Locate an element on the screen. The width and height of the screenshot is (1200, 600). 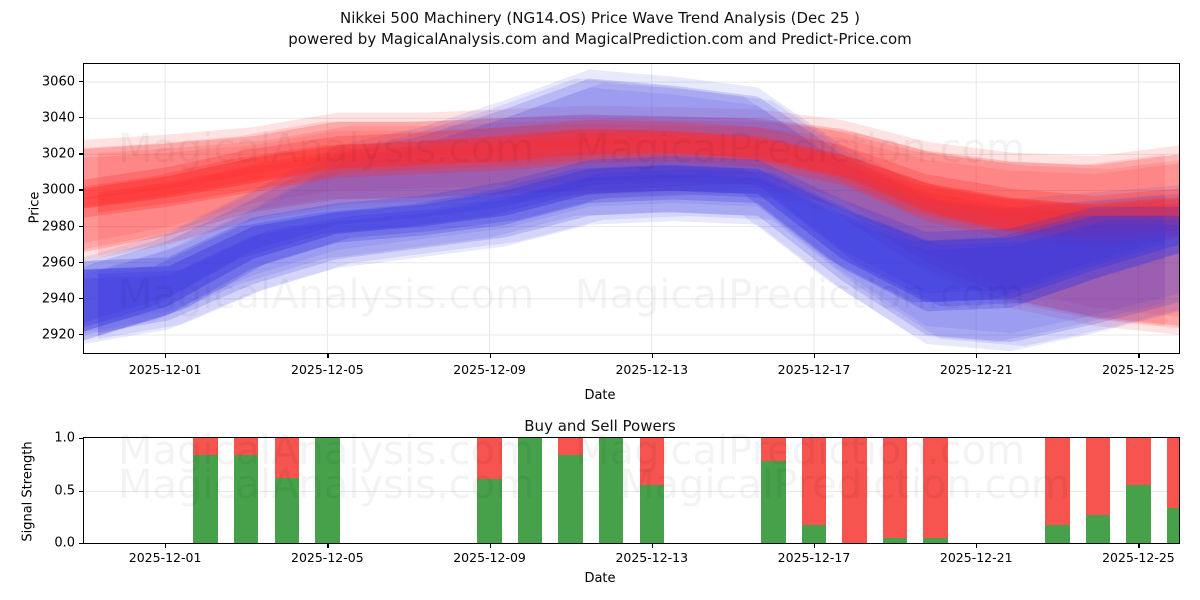
price-y-tick-label: 3040 is located at coordinates (58, 118).